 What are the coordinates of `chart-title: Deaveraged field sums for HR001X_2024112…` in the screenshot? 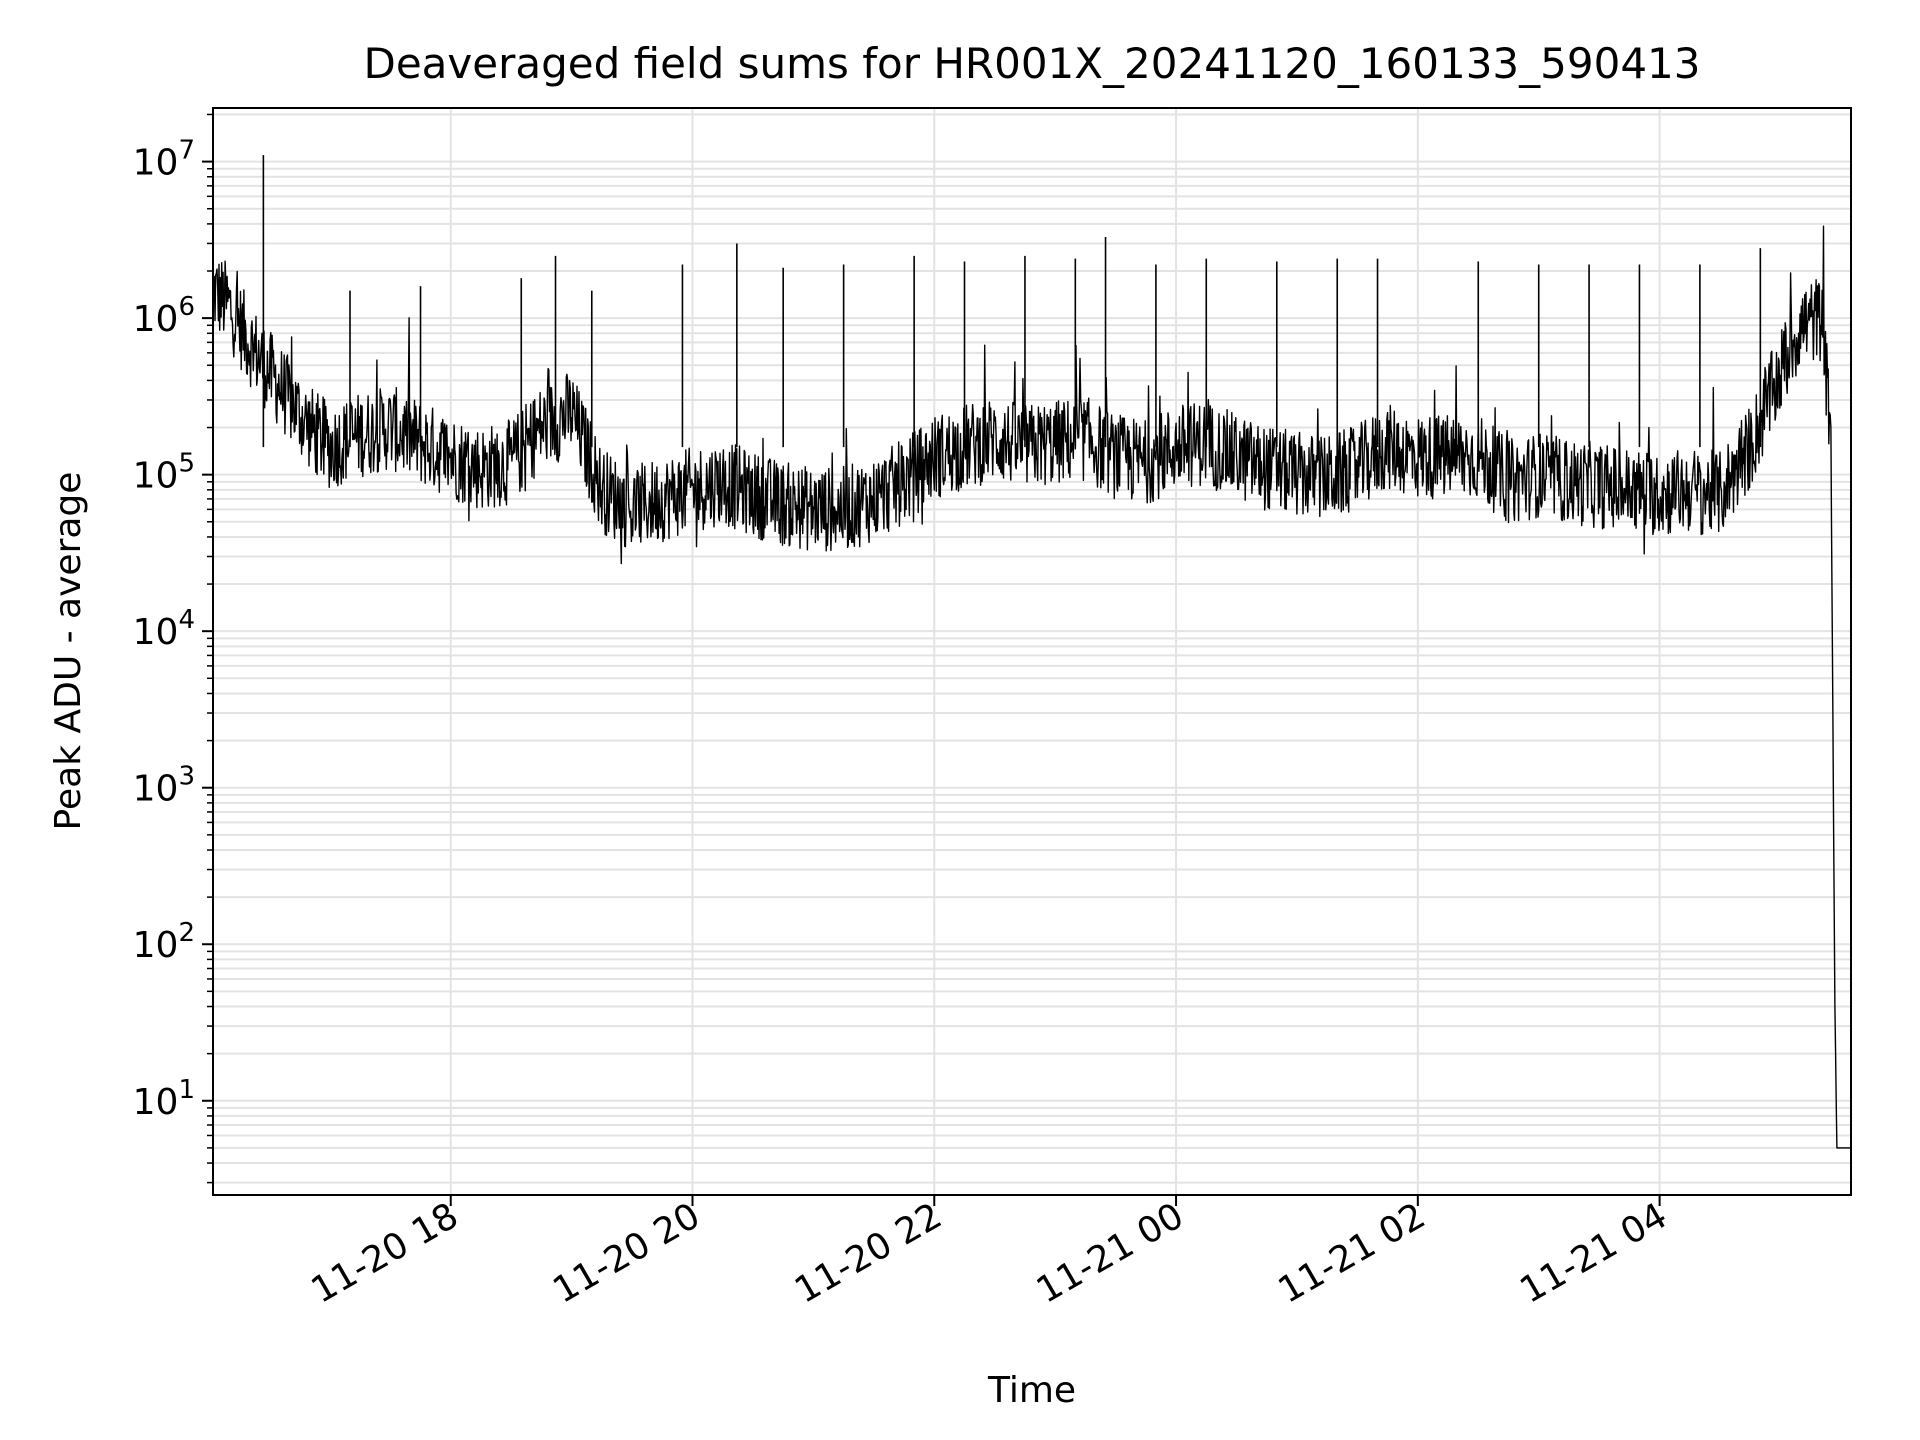 It's located at (1032, 63).